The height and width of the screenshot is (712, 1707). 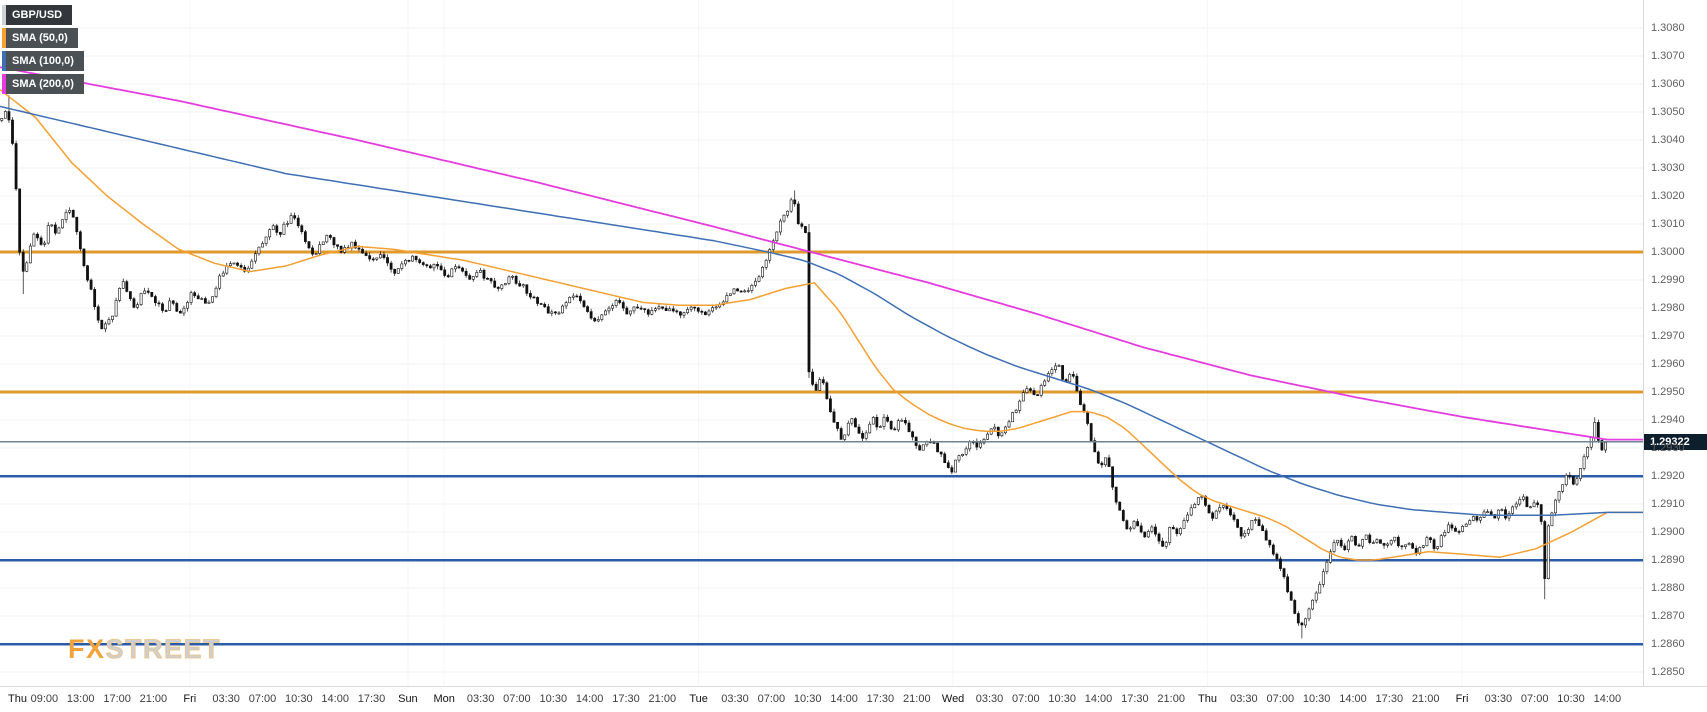 I want to click on price-tick-label: 1.3020, so click(x=1668, y=196).